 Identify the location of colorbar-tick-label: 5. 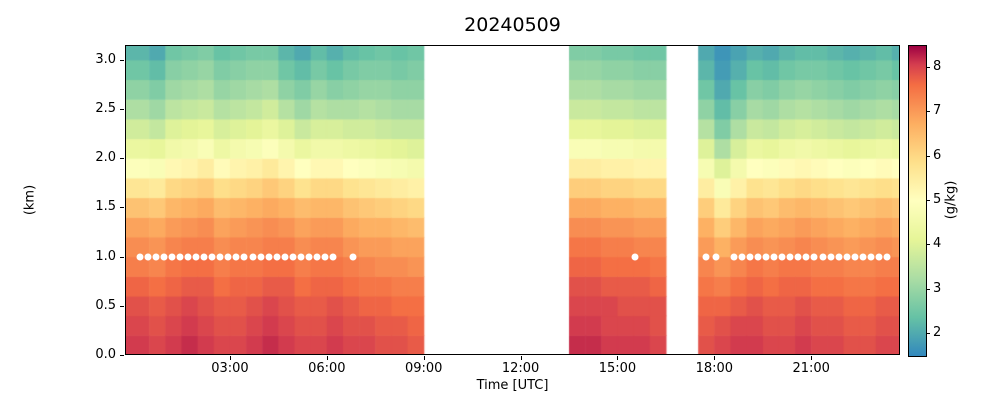
(937, 199).